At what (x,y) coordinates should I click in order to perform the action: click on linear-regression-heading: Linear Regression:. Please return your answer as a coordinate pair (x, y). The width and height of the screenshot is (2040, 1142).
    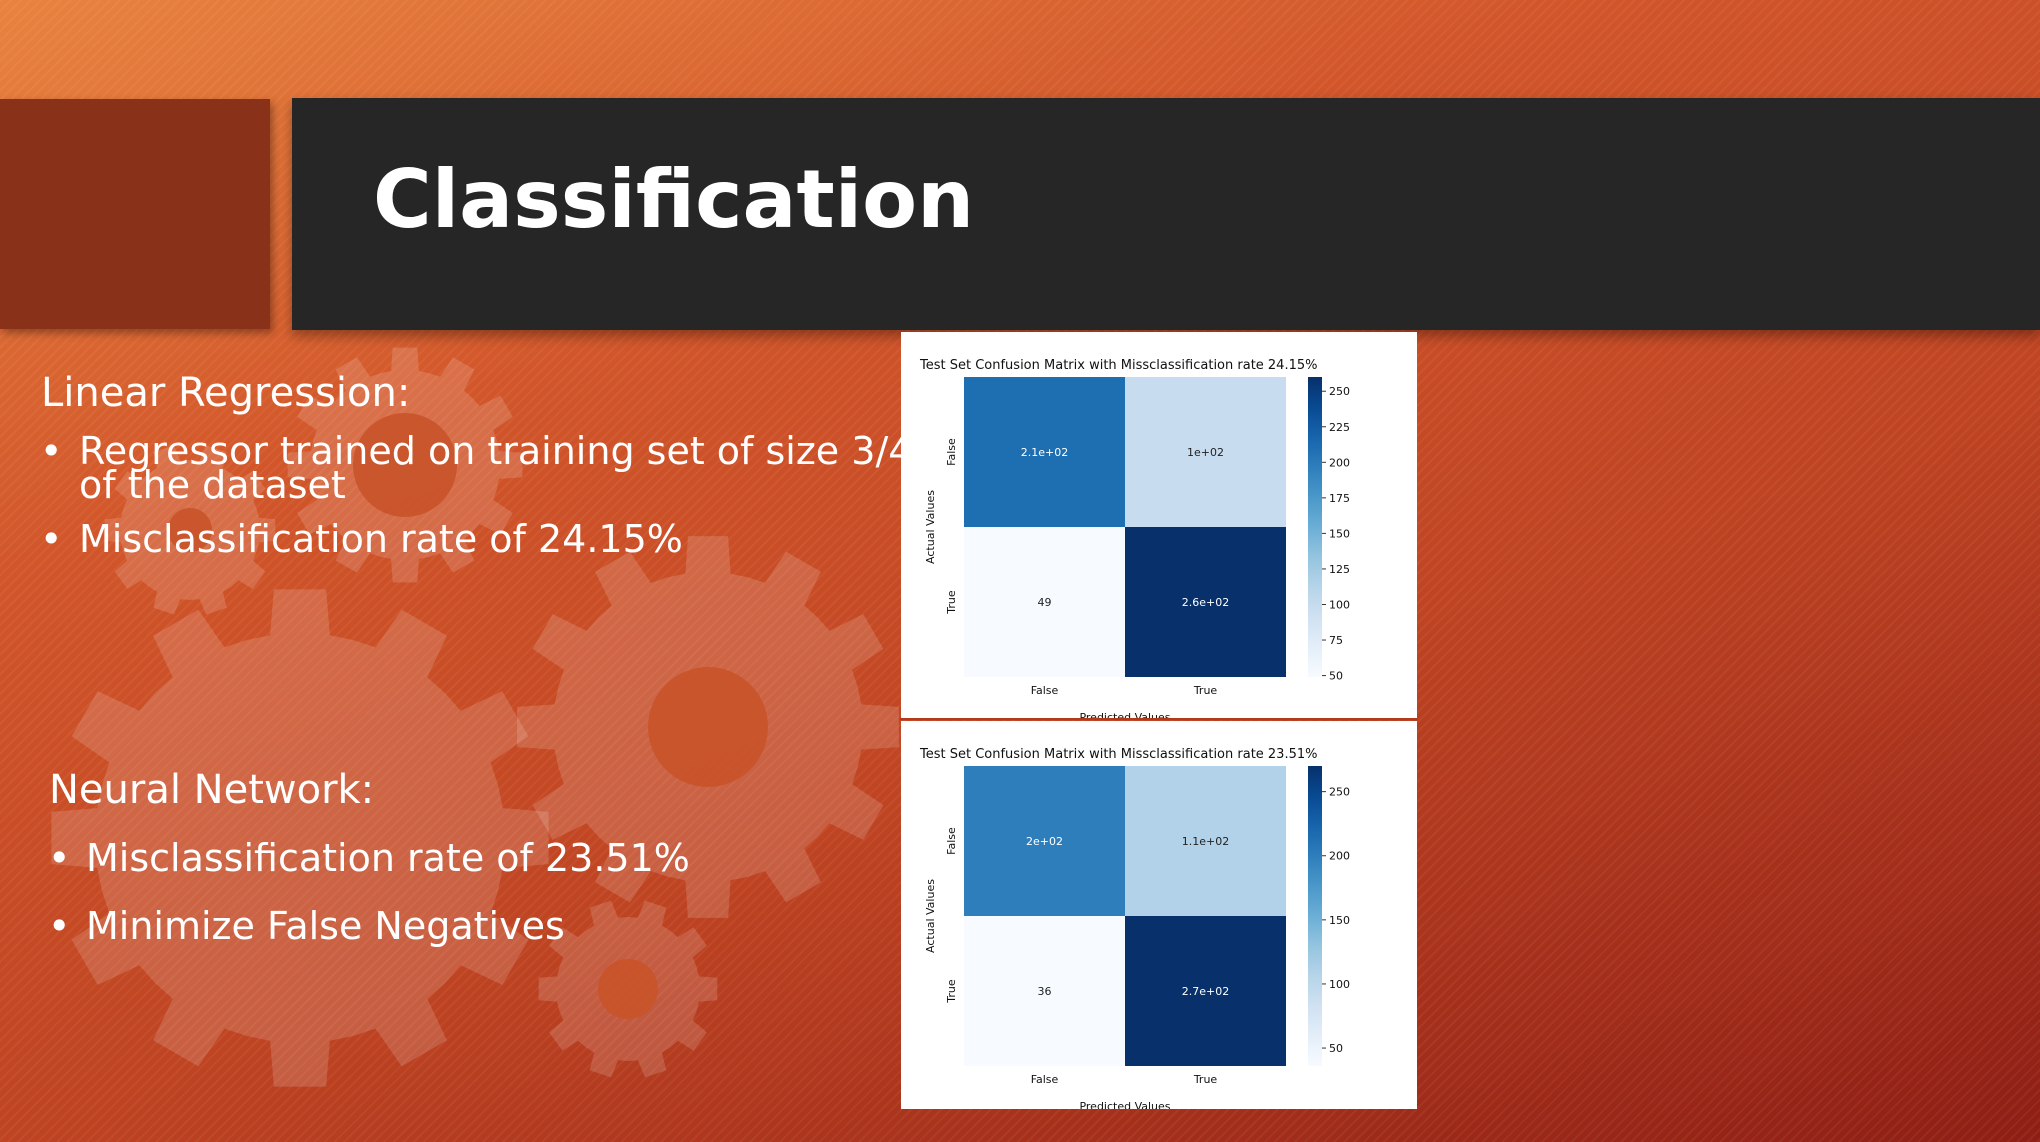
    Looking at the image, I should click on (226, 393).